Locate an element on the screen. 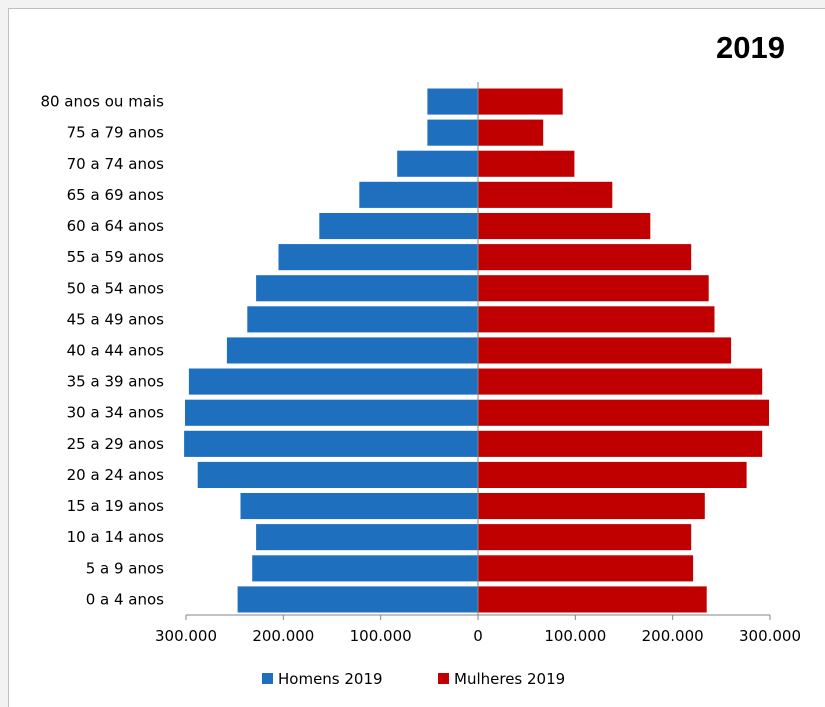 This screenshot has height=707, width=825. bar-homens-2019-30-a-34-anos is located at coordinates (331, 413).